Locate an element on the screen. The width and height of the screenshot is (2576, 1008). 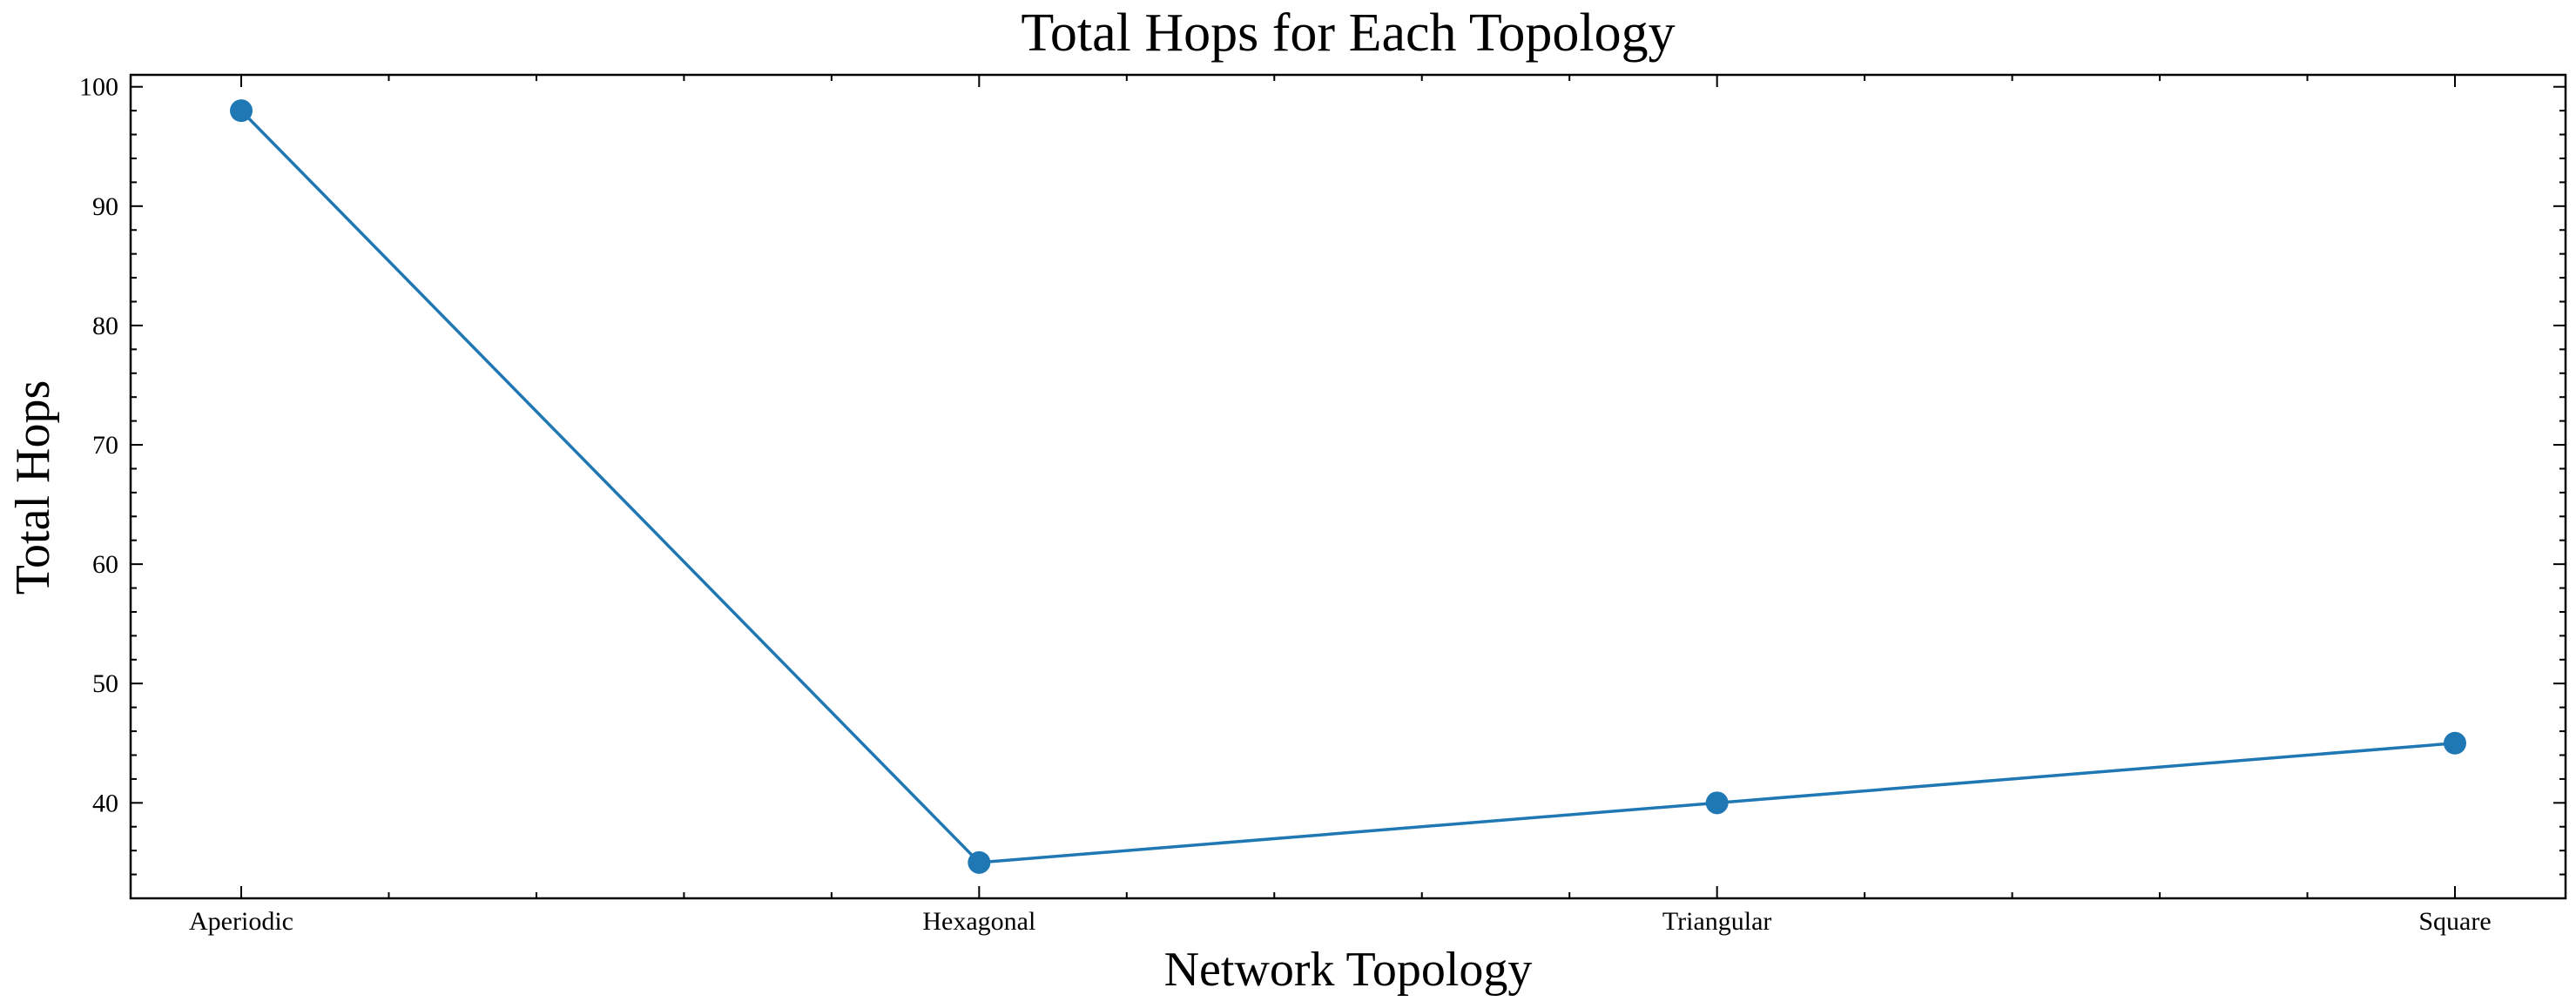
x-tick-label: Triangular is located at coordinates (1717, 921).